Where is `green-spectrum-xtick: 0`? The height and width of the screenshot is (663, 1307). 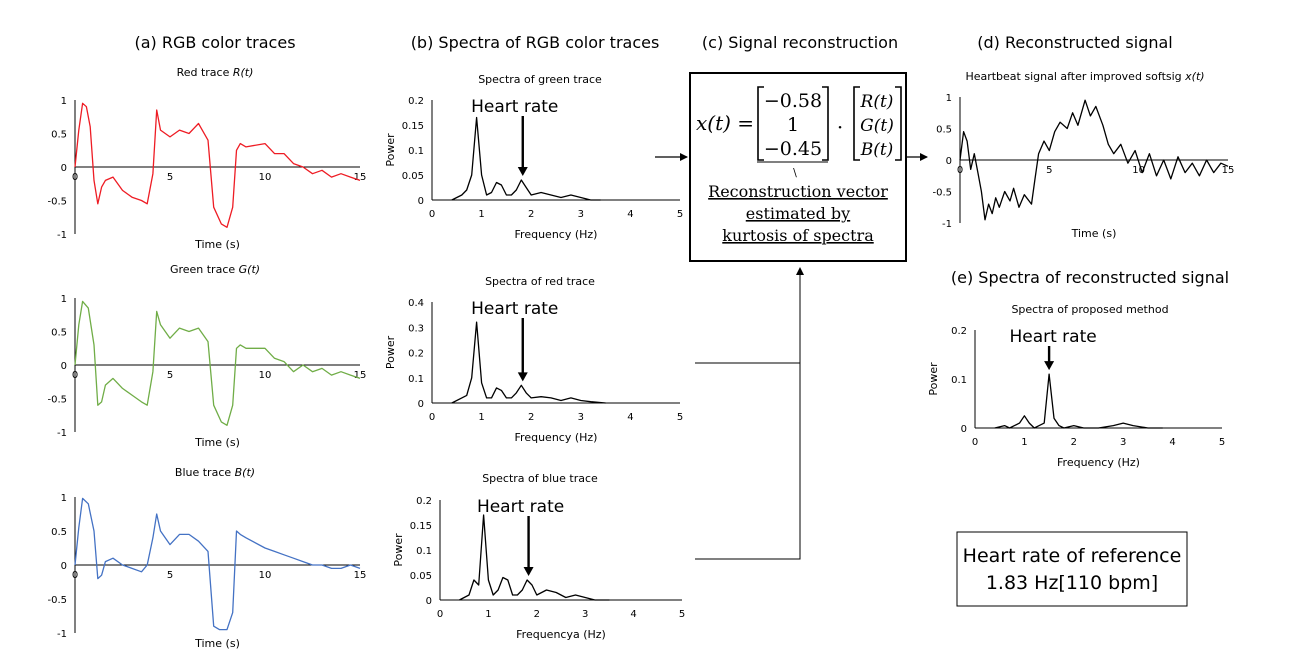 green-spectrum-xtick: 0 is located at coordinates (432, 214).